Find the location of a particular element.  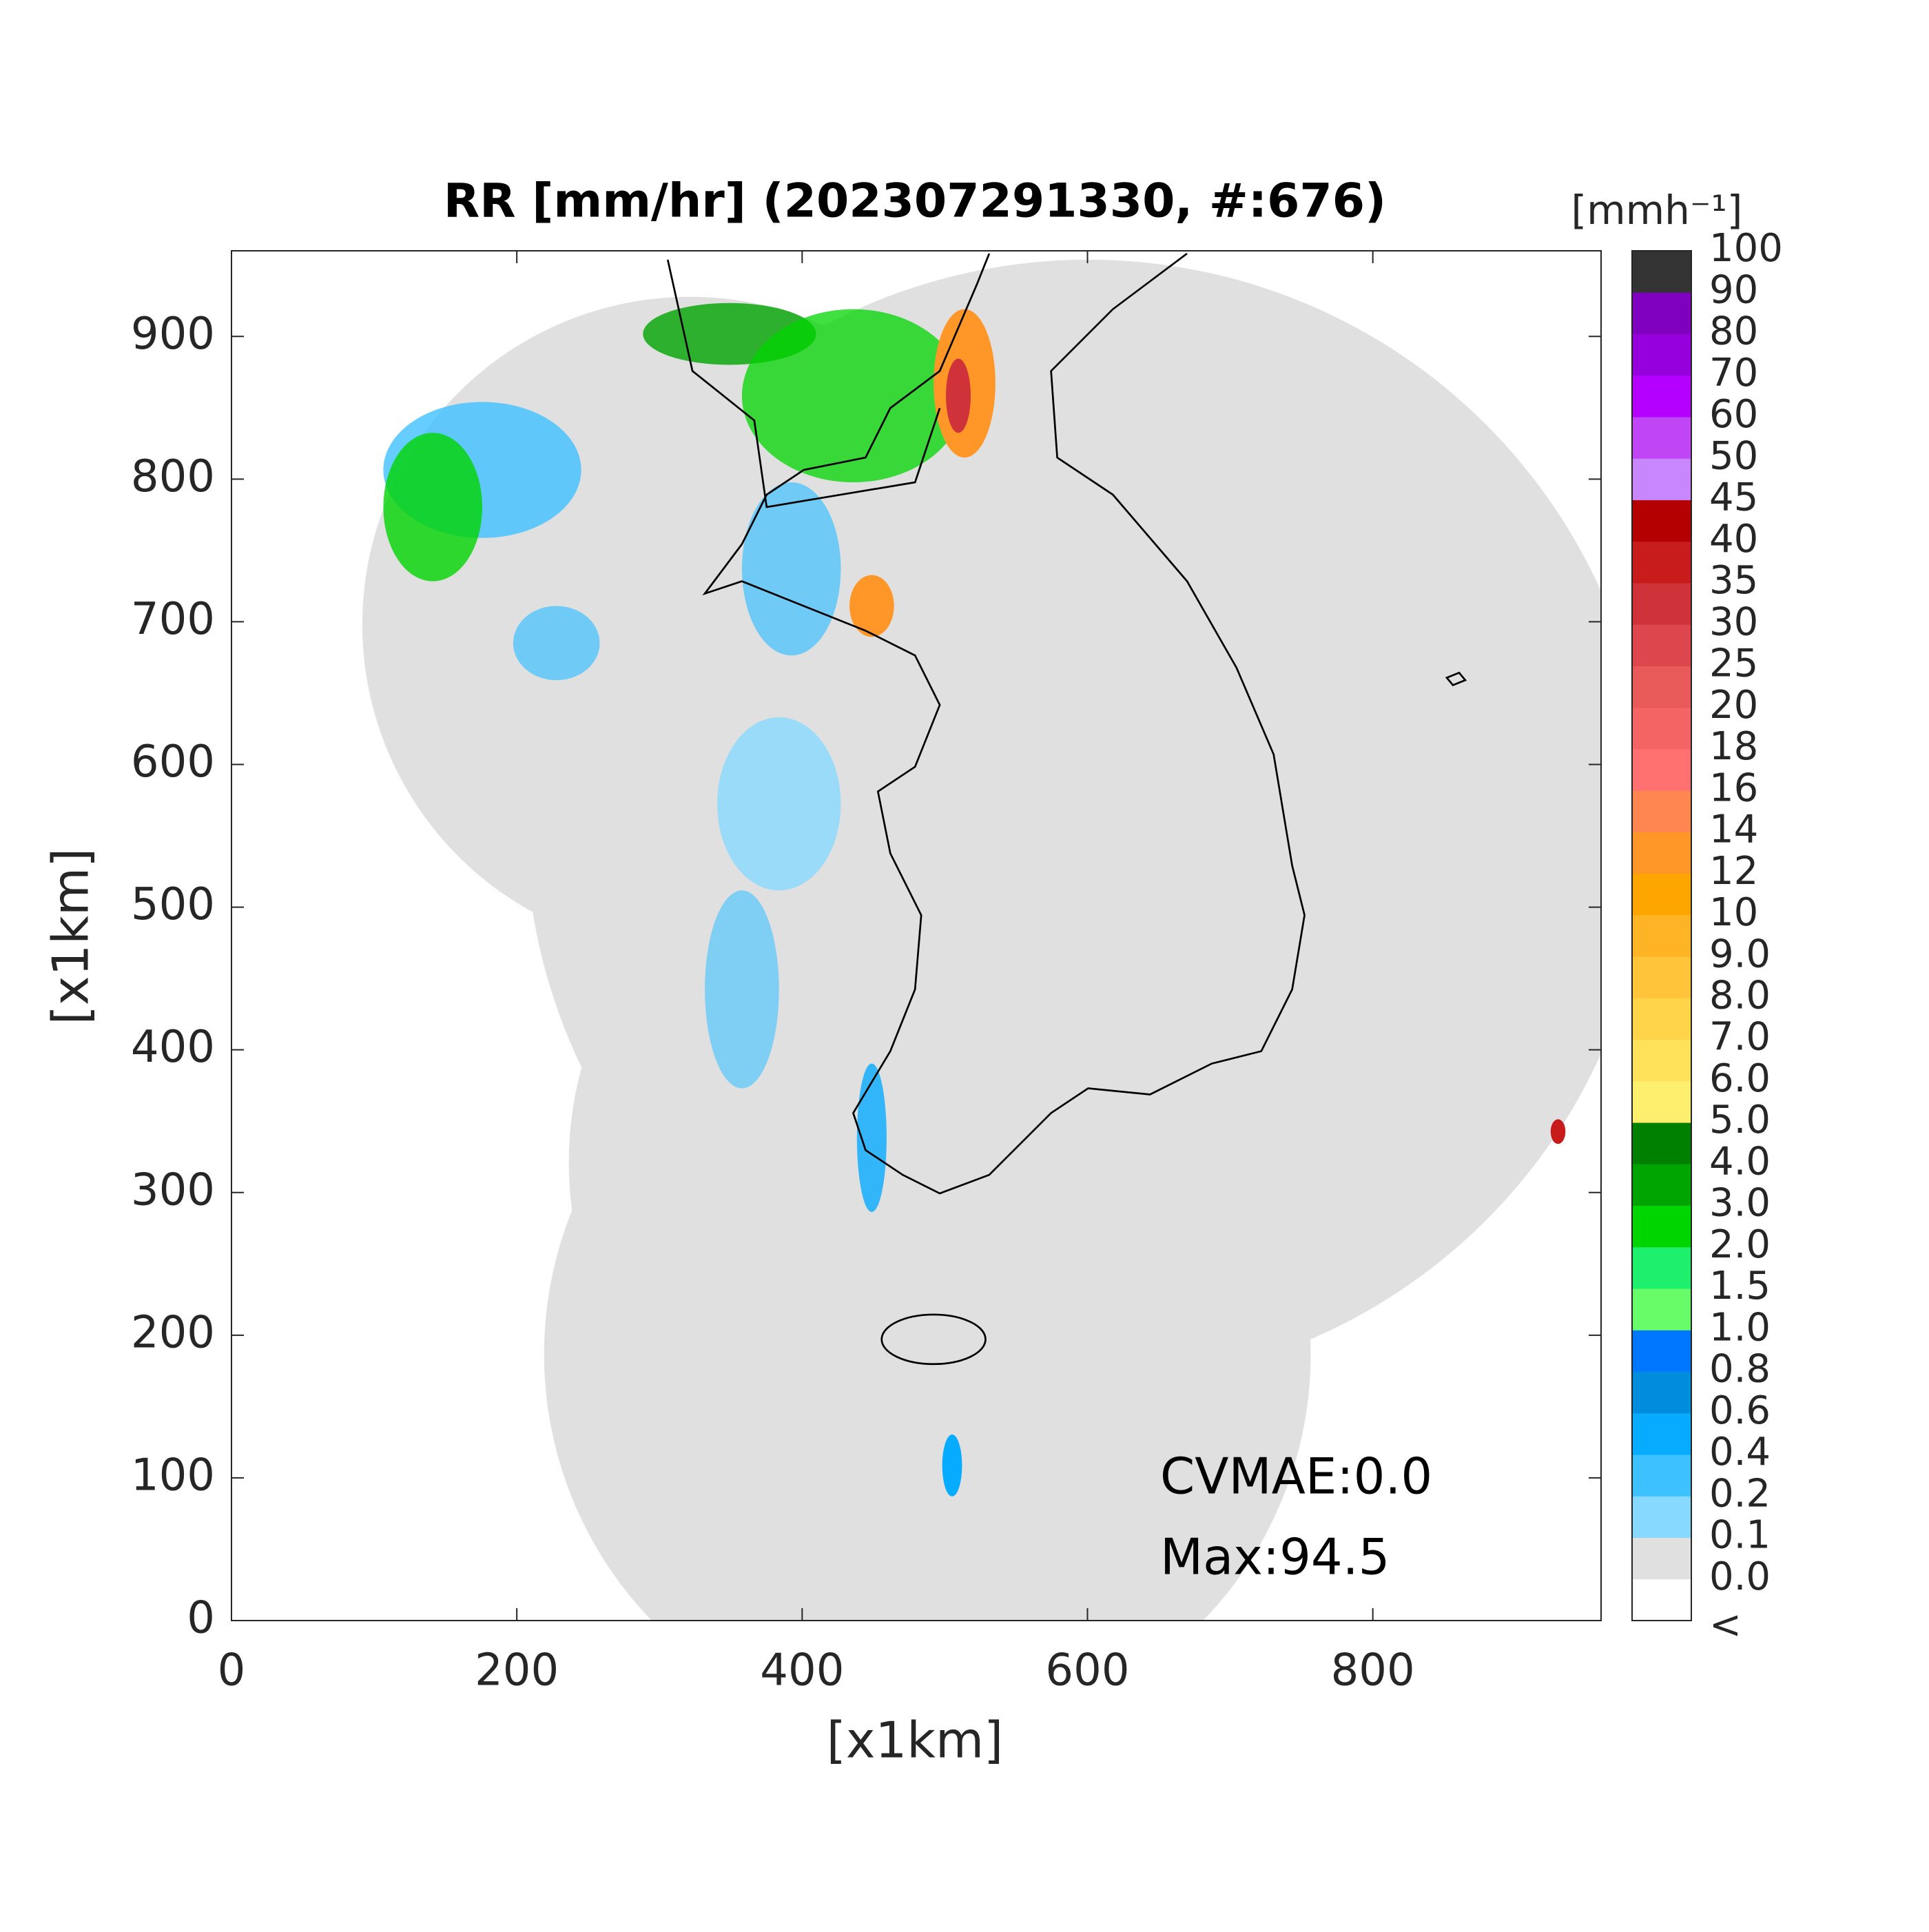

y-tick-label: 400 is located at coordinates (173, 1047).